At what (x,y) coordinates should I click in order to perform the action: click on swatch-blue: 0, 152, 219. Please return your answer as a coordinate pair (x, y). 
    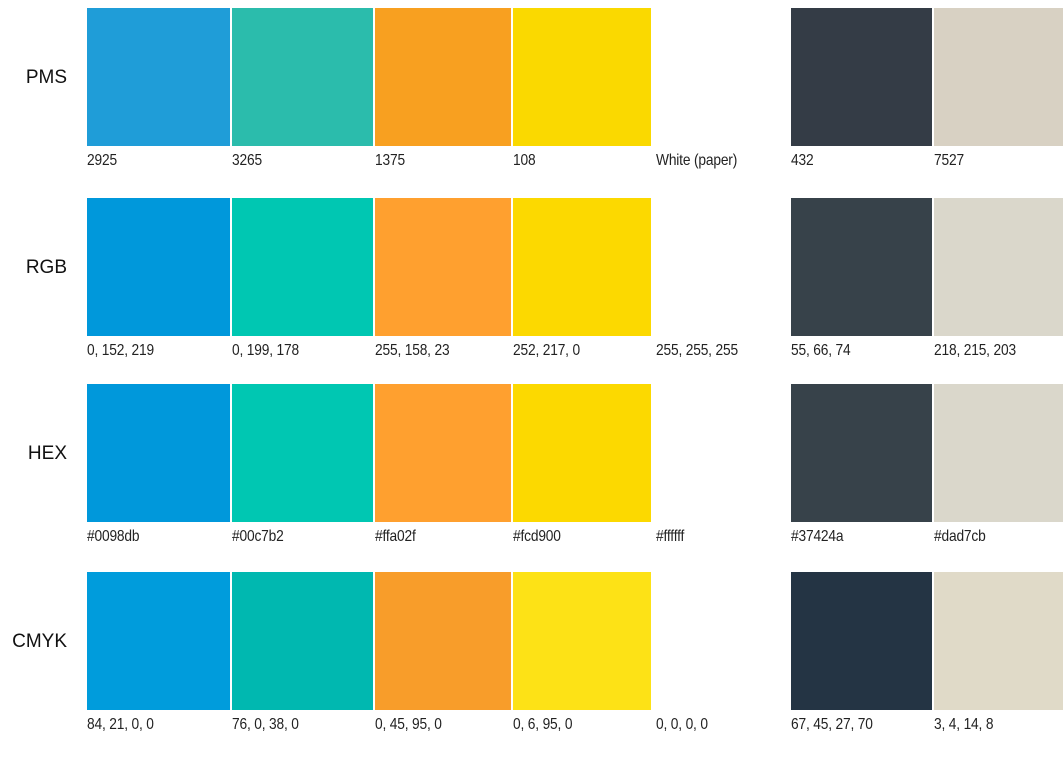
    Looking at the image, I should click on (158, 278).